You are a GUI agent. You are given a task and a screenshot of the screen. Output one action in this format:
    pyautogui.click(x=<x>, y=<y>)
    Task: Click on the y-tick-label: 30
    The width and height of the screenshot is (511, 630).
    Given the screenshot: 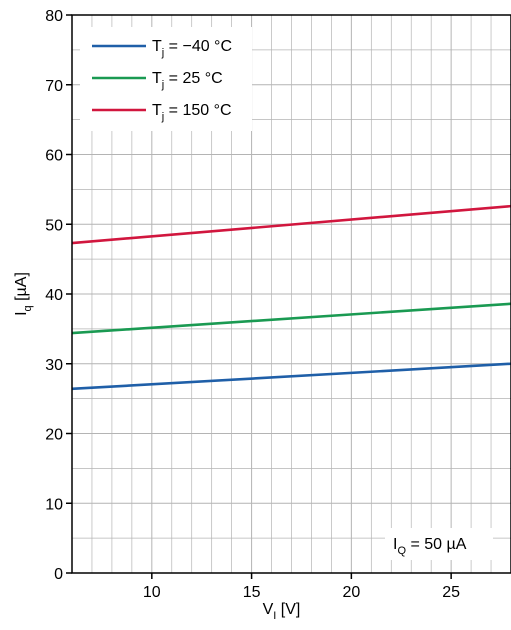 What is the action you would take?
    pyautogui.click(x=54, y=365)
    